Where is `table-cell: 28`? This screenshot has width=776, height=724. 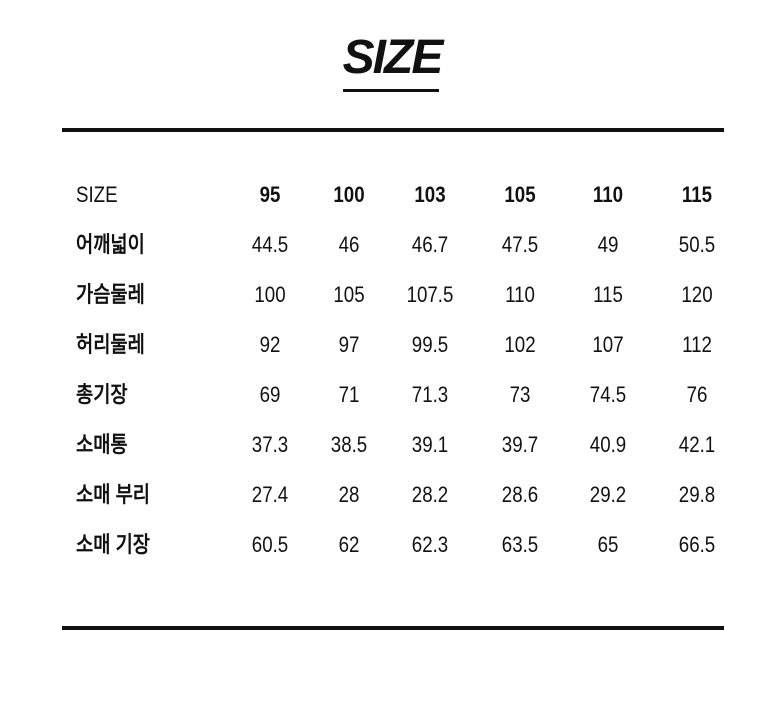 table-cell: 28 is located at coordinates (349, 494).